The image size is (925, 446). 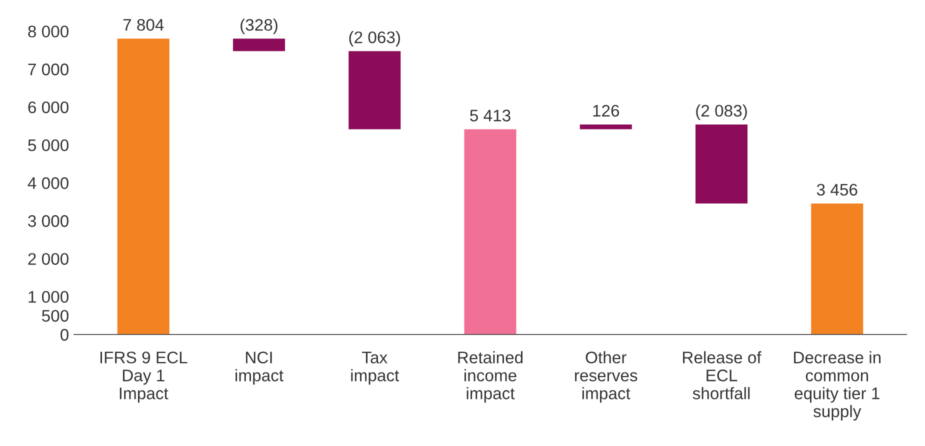 What do you see at coordinates (48, 70) in the screenshot?
I see `y-tick-label: 7 000` at bounding box center [48, 70].